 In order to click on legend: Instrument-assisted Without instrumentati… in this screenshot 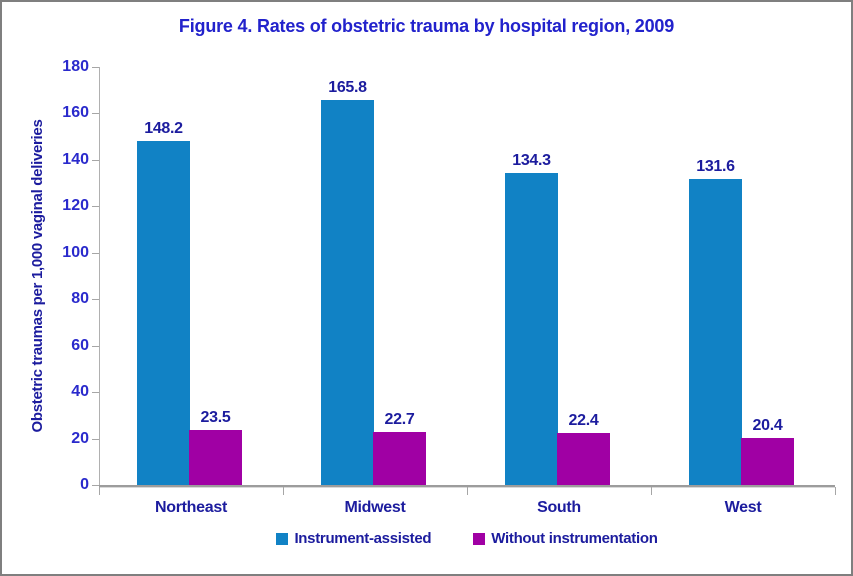, I will do `click(467, 538)`.